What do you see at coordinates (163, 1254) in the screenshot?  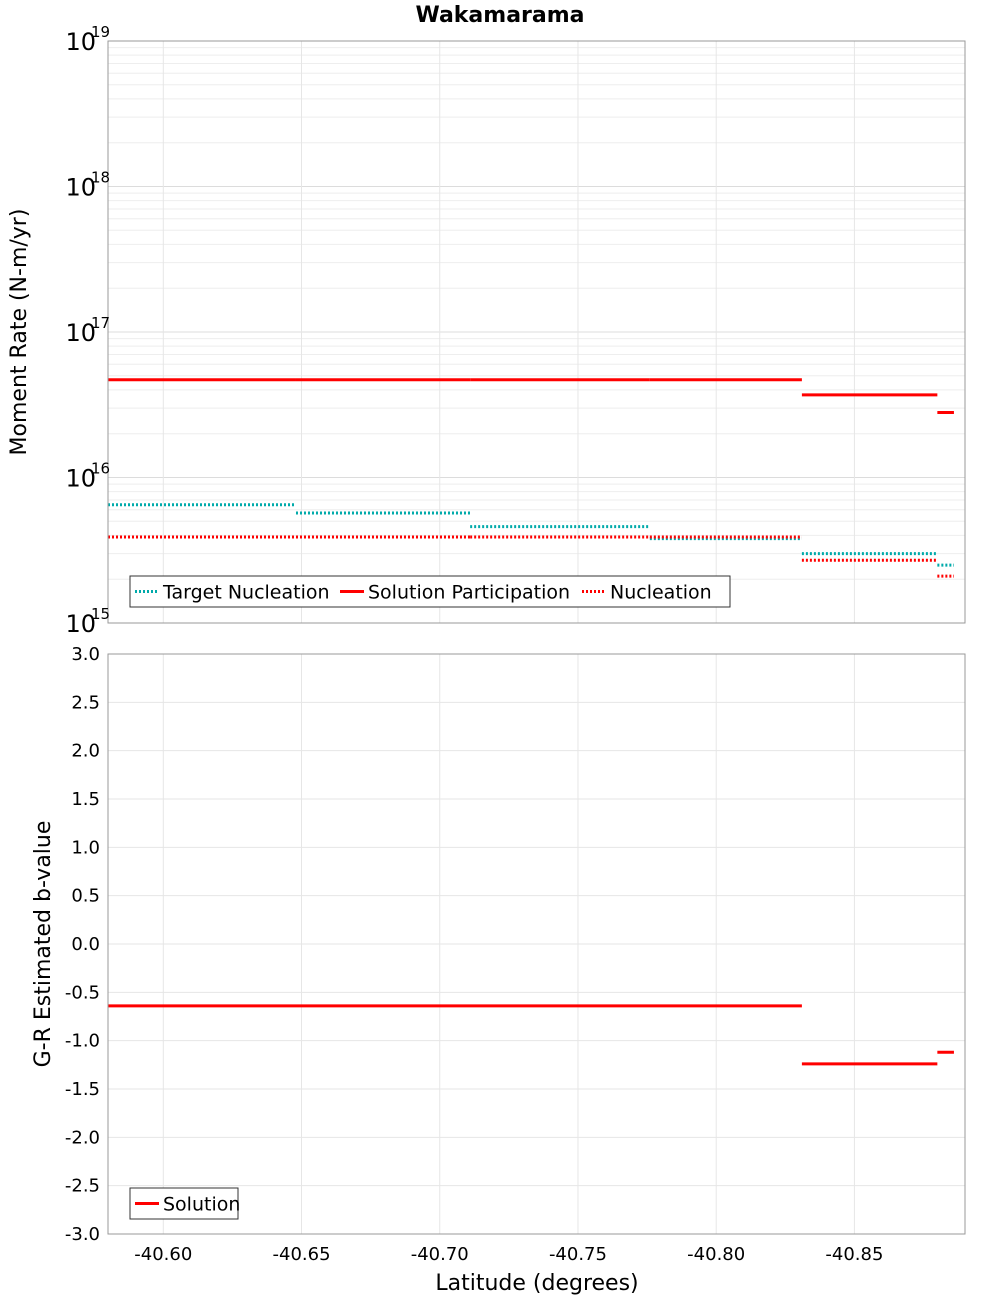 I see `latitude-x-tick-label: -40.60` at bounding box center [163, 1254].